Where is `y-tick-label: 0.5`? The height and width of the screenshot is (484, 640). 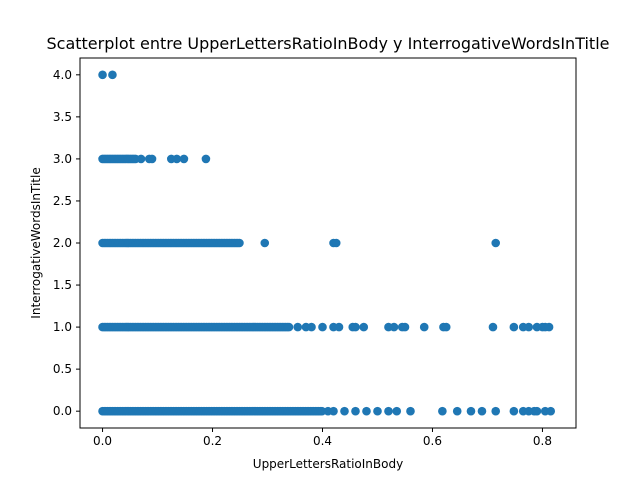
y-tick-label: 0.5 is located at coordinates (62, 369).